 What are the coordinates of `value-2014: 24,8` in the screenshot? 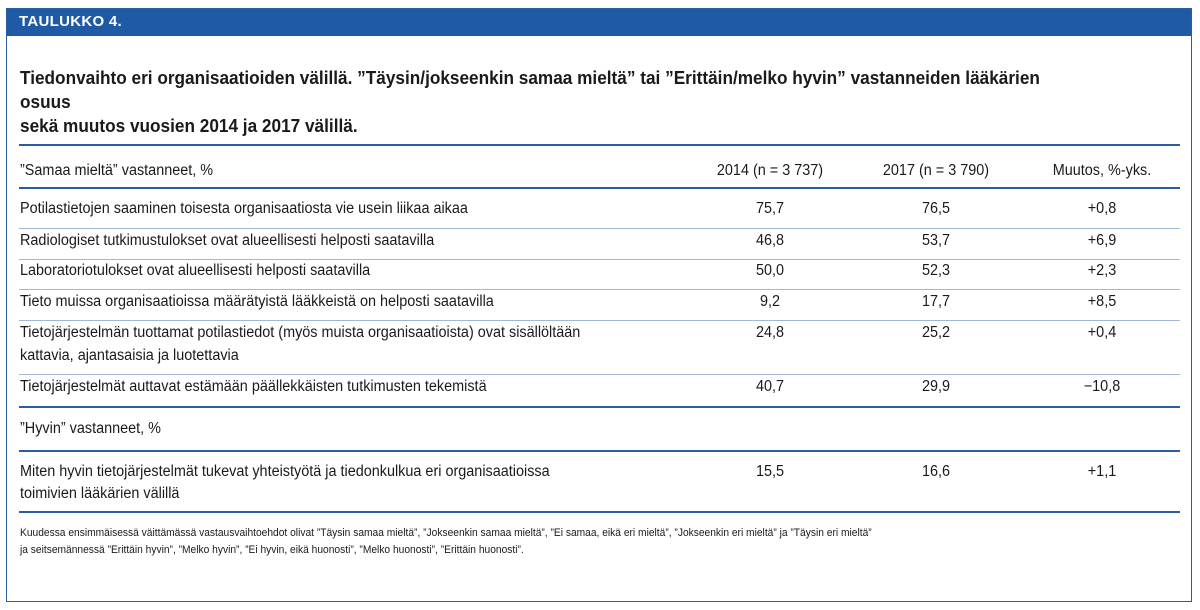 It's located at (770, 332).